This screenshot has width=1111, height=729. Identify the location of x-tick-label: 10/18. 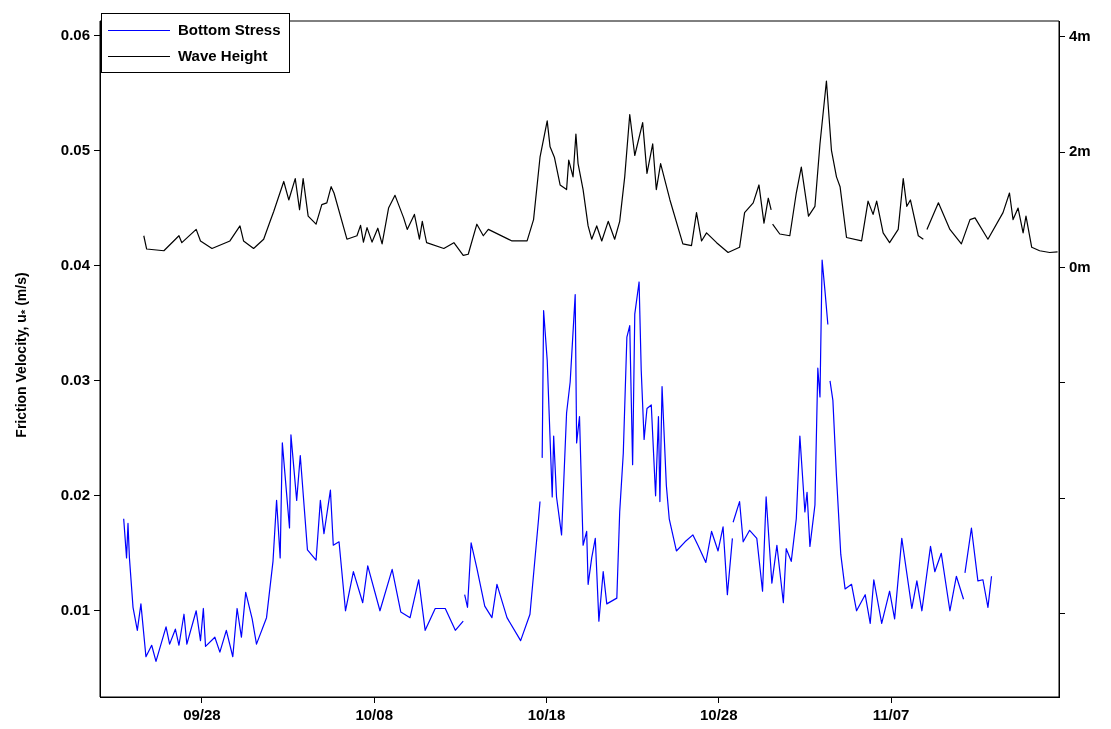
(546, 715).